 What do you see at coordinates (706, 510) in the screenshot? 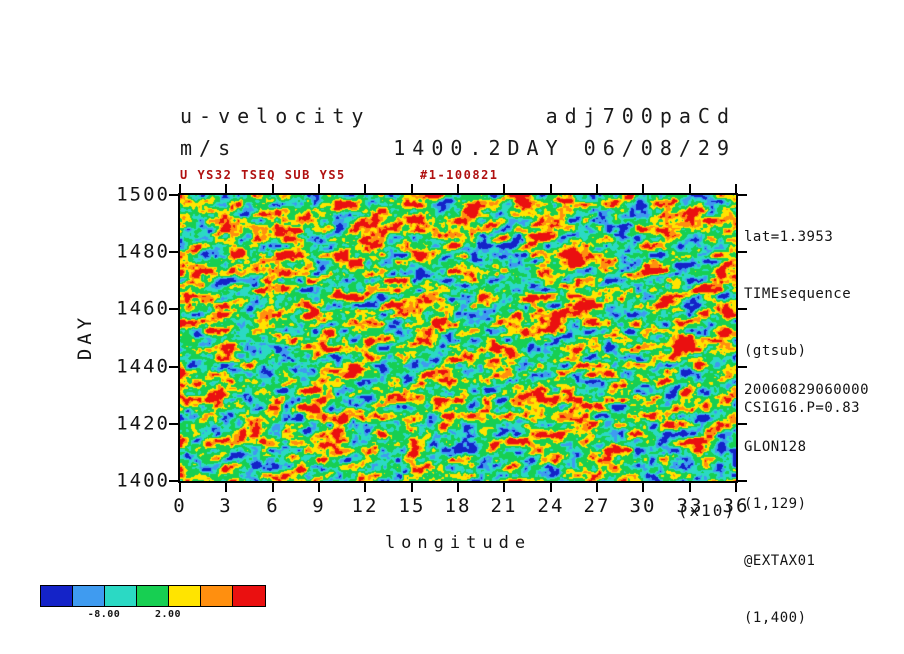
I see `x-axis-unit: (x10)` at bounding box center [706, 510].